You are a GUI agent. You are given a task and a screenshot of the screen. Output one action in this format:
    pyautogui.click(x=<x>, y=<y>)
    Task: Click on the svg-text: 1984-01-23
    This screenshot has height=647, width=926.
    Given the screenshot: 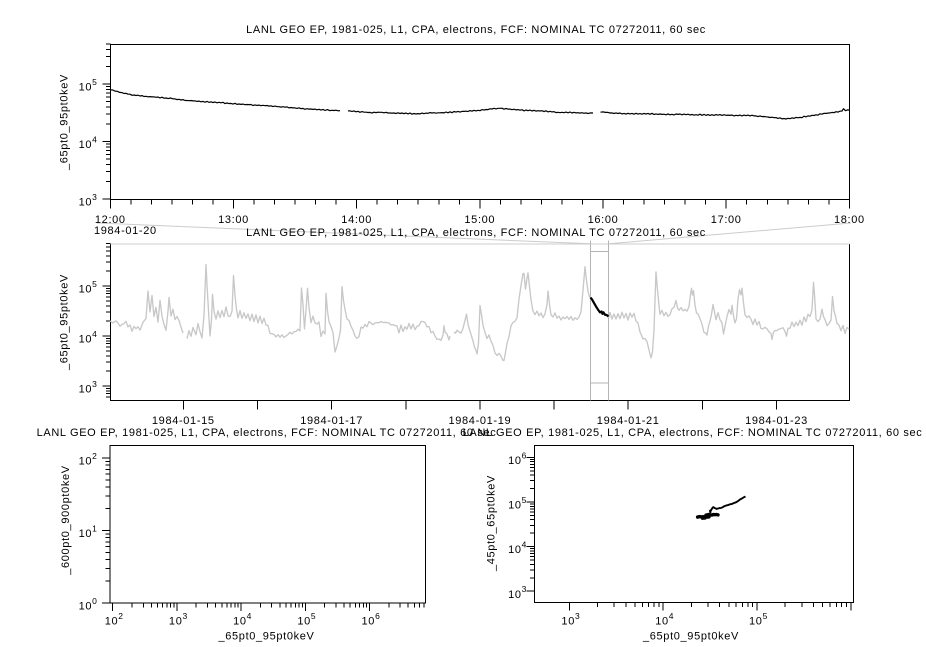 What is the action you would take?
    pyautogui.click(x=776, y=421)
    